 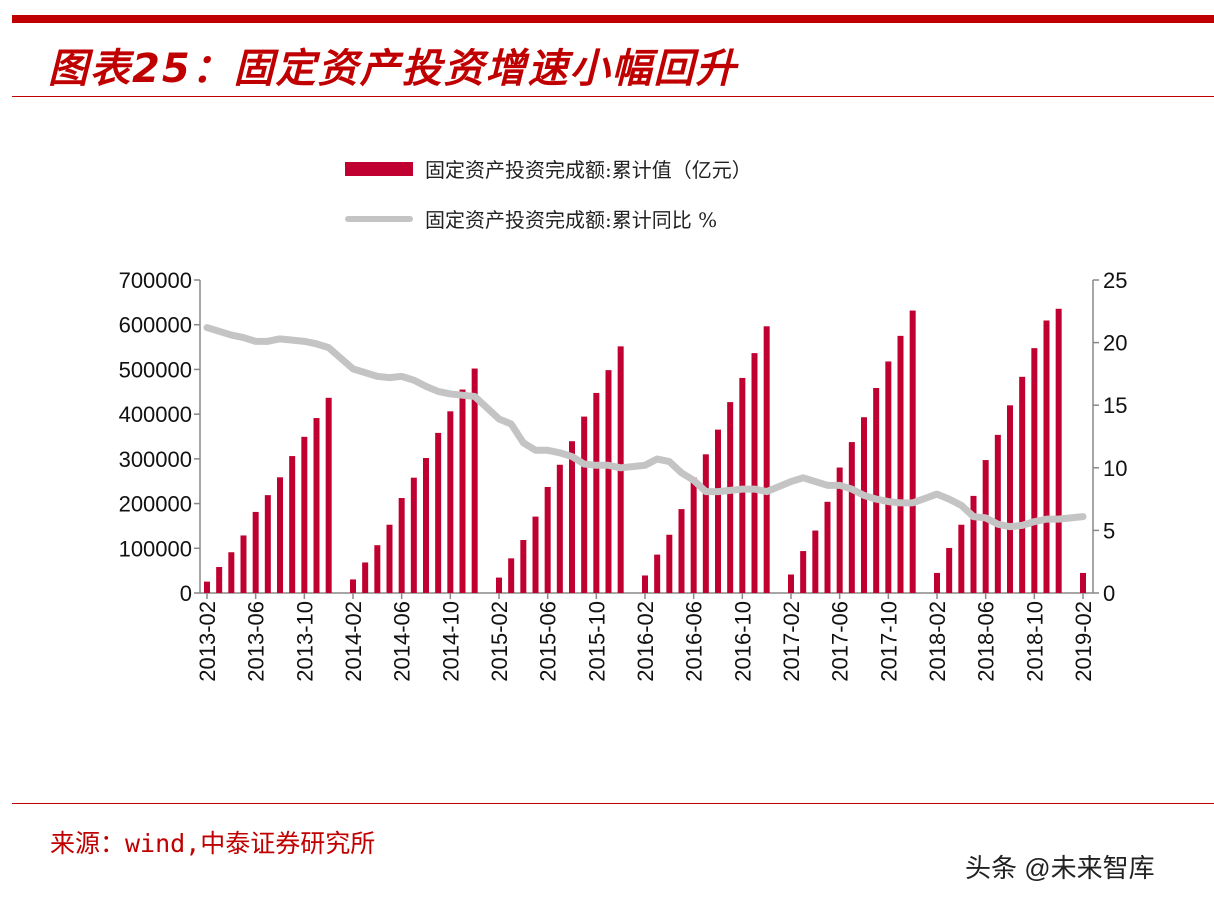 I want to click on right-tick-label: 0, so click(x=1109, y=593).